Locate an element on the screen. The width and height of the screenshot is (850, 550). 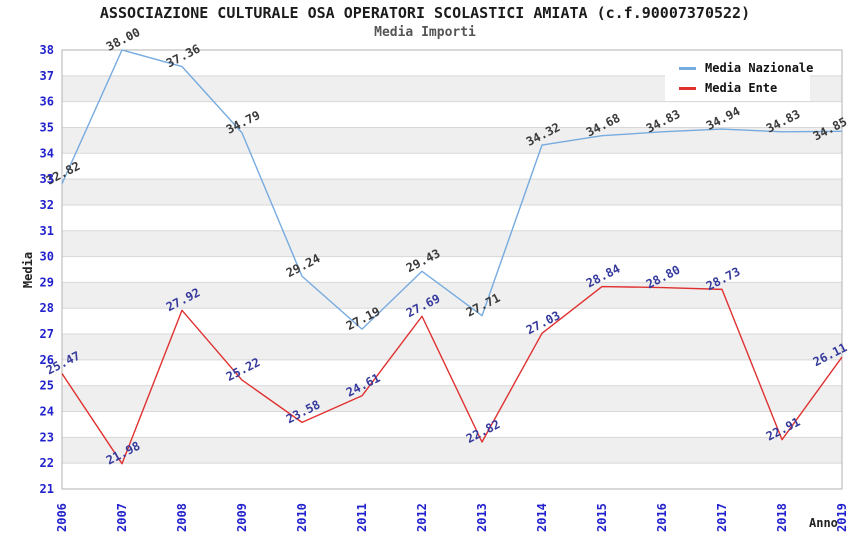
y-tick-label: 33 is located at coordinates (47, 179).